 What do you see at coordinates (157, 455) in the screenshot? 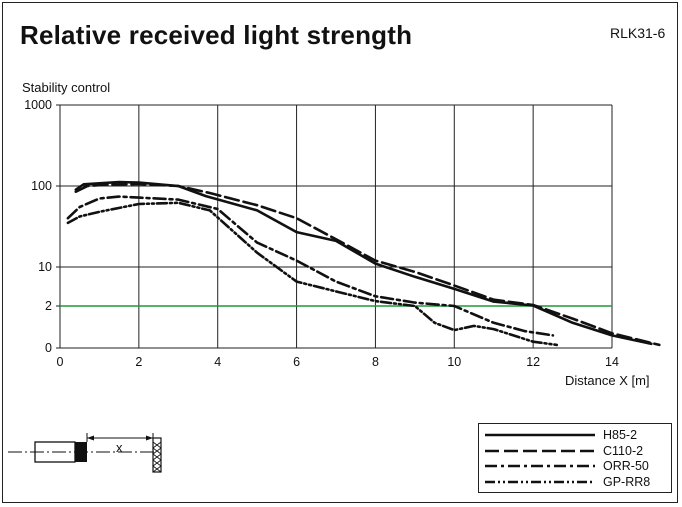
I see `reflector` at bounding box center [157, 455].